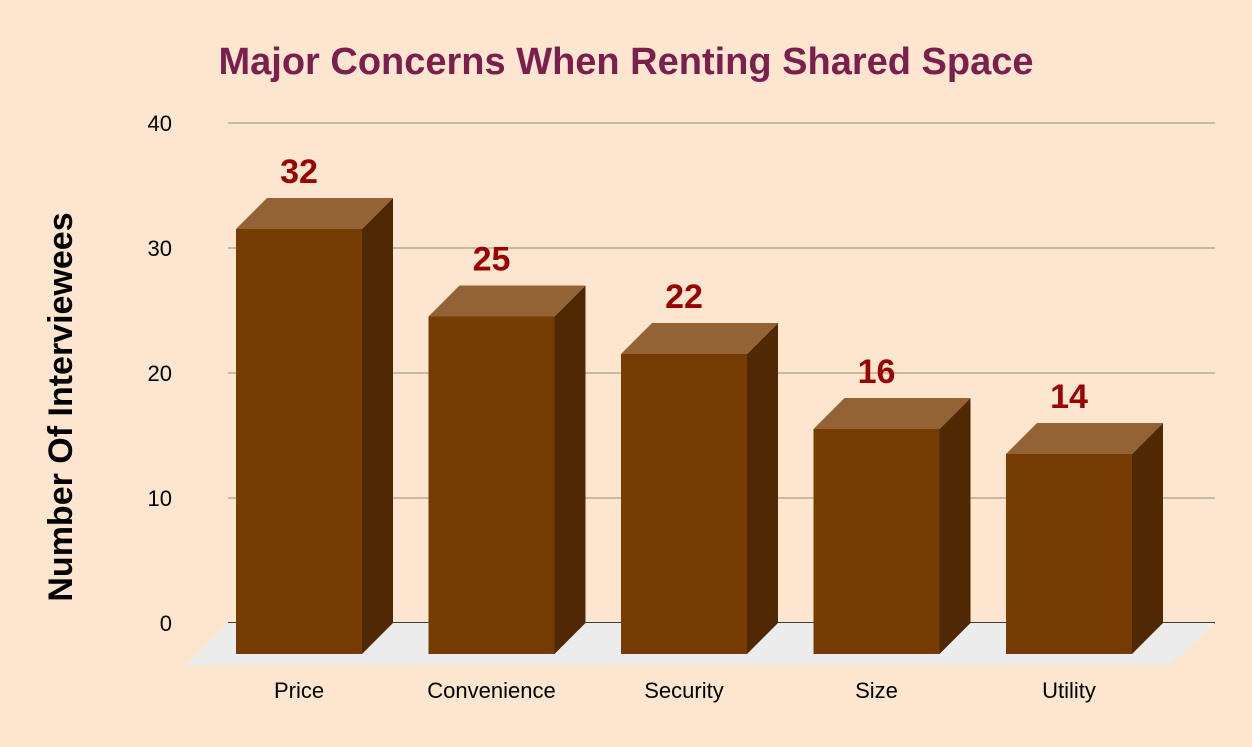 Image resolution: width=1252 pixels, height=747 pixels. What do you see at coordinates (160, 498) in the screenshot?
I see `y-tick-label: 10` at bounding box center [160, 498].